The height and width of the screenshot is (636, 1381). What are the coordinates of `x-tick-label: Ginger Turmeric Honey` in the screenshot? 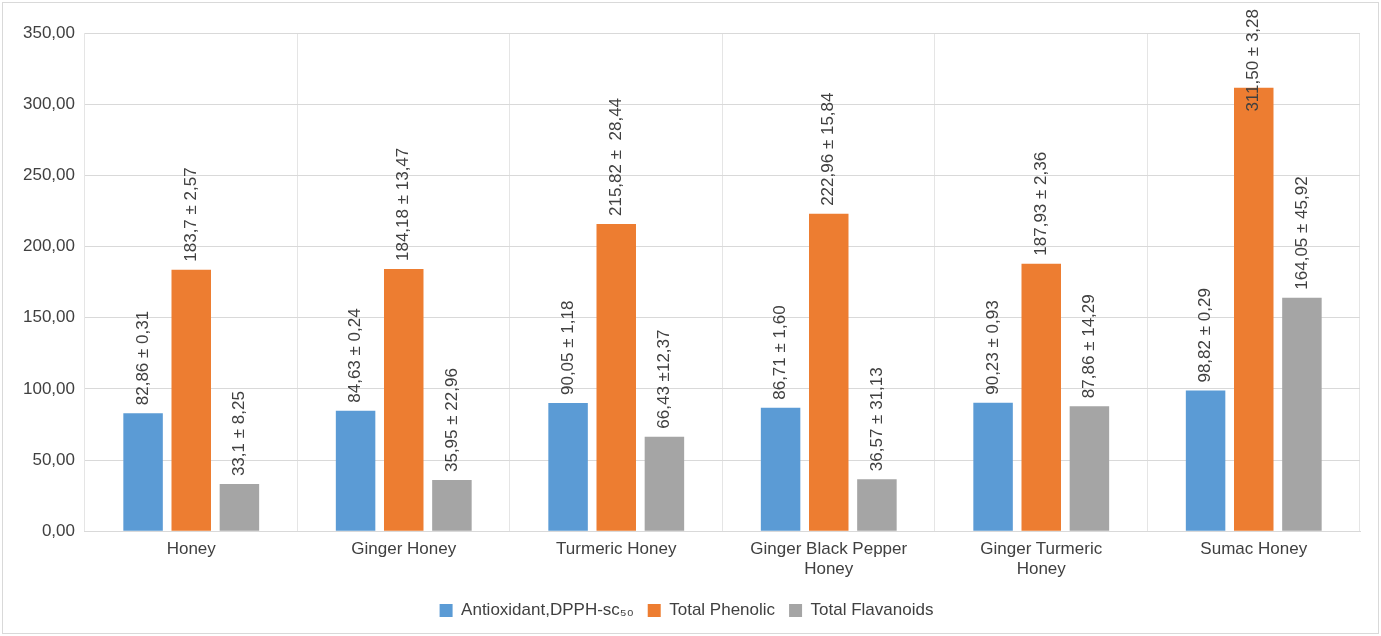 It's located at (1041, 559).